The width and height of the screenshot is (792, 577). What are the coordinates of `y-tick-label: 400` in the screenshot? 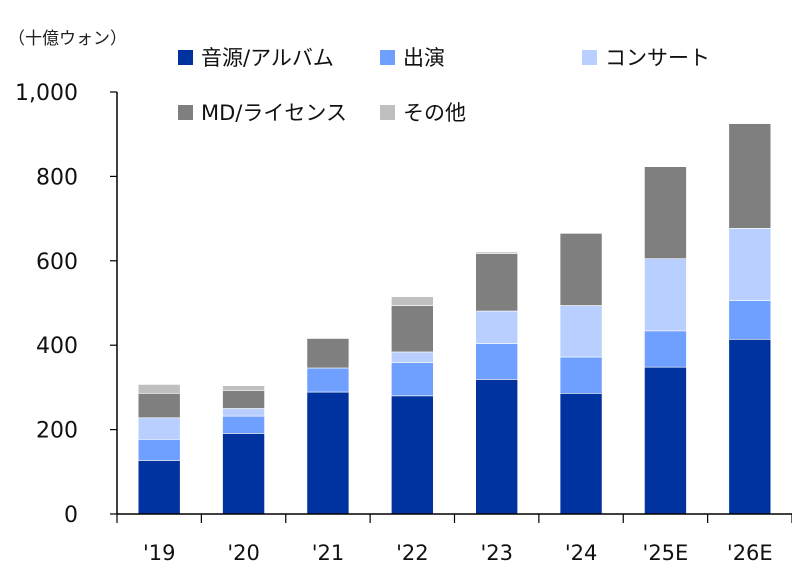 It's located at (57, 346).